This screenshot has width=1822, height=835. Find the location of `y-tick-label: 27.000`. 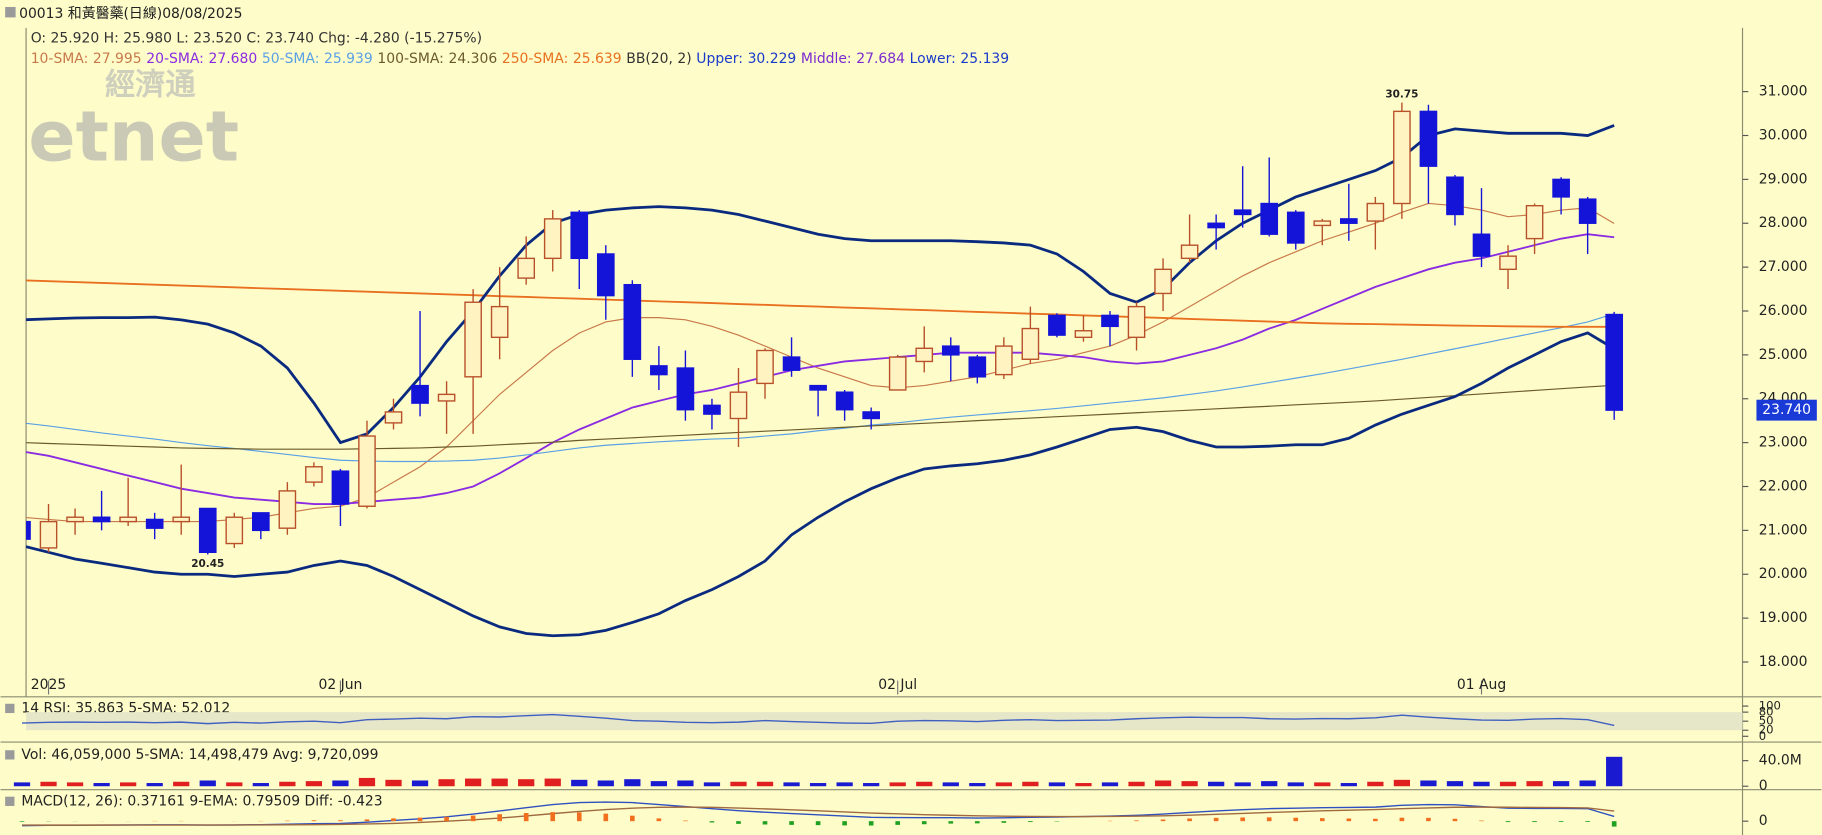

y-tick-label: 27.000 is located at coordinates (1783, 267).